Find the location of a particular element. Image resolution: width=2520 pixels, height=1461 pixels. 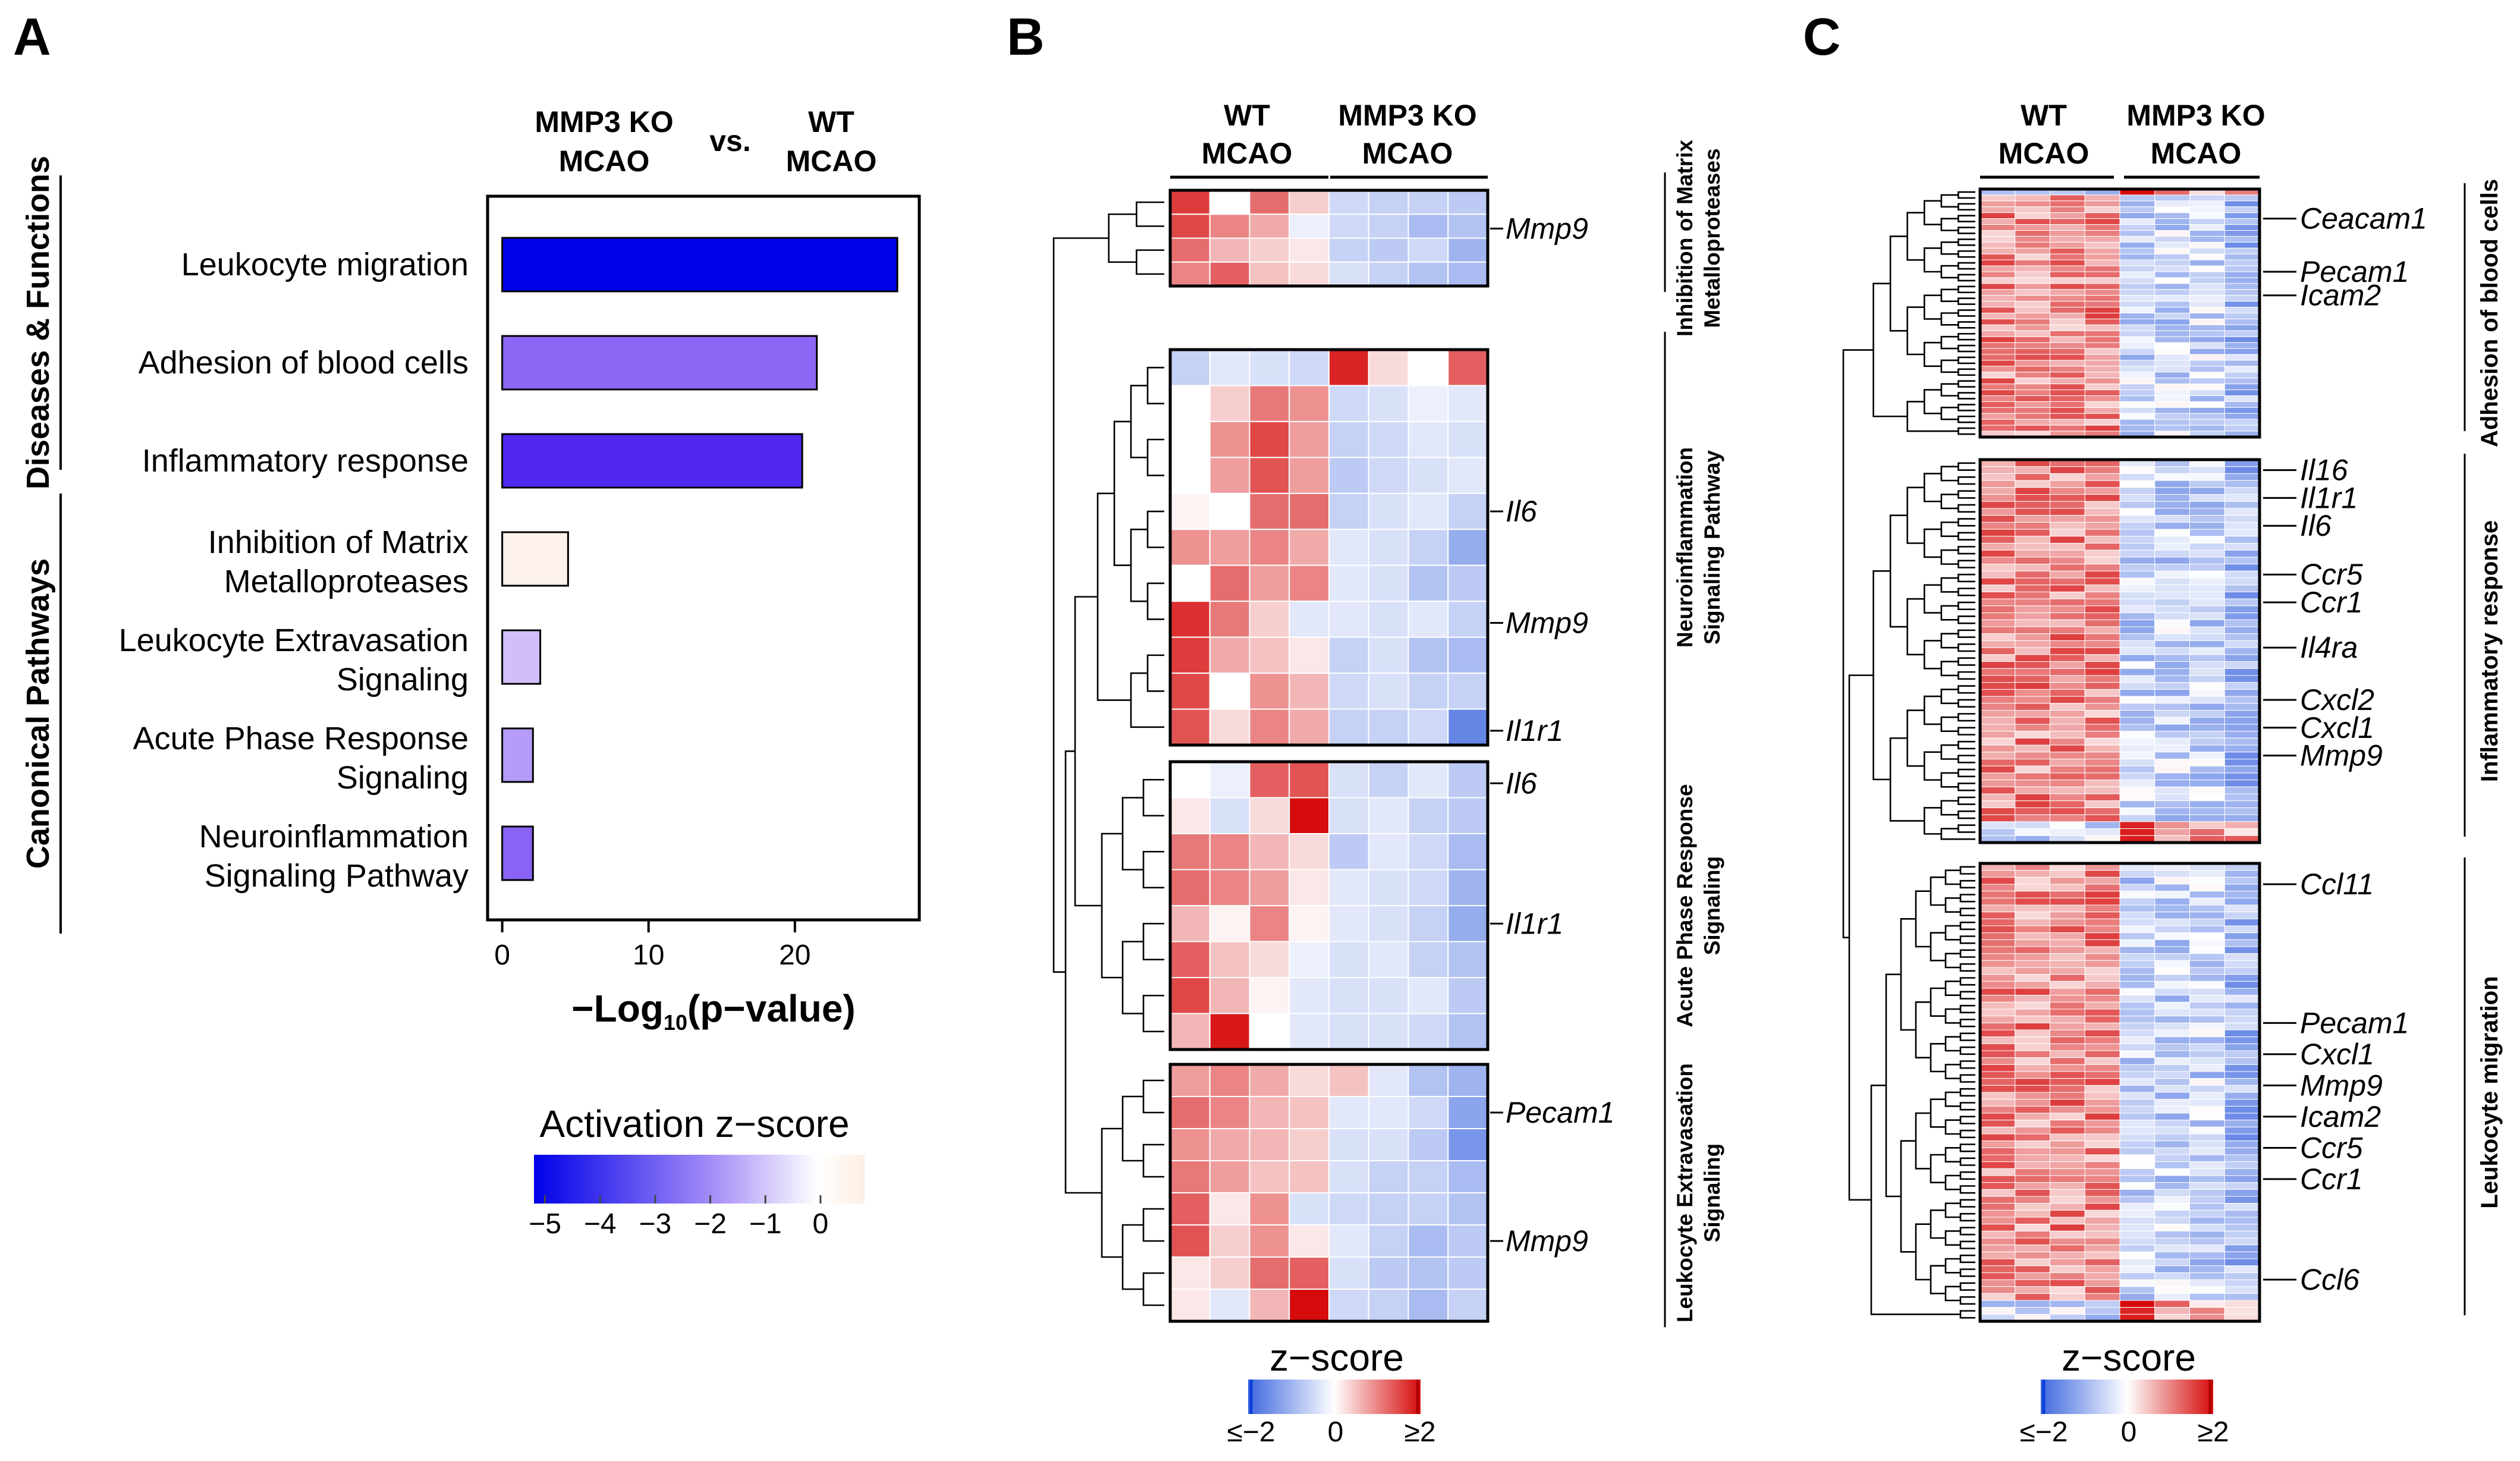

header-left-line2: MCAO is located at coordinates (604, 161).